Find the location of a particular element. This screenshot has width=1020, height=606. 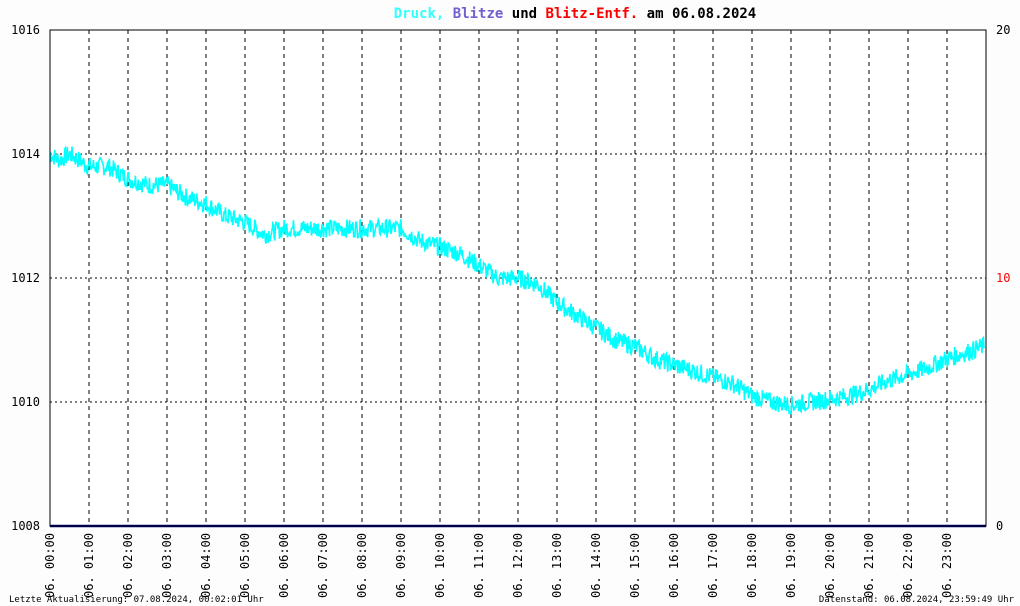

x-tick-label: 06. 01:00 is located at coordinates (89, 565).